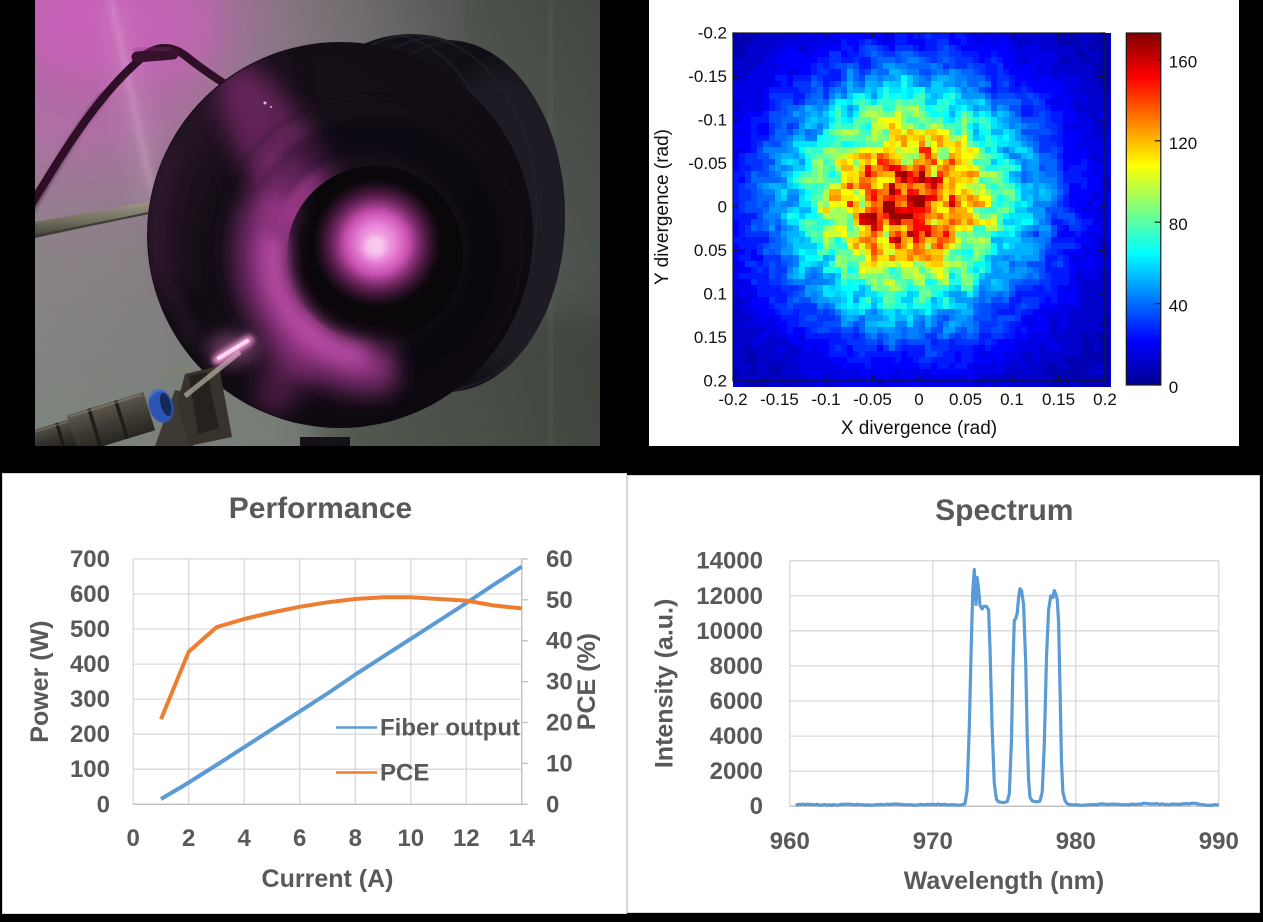 The height and width of the screenshot is (922, 1263). Describe the element at coordinates (665, 683) in the screenshot. I see `svg-text: Intensity (a.u.)` at that location.